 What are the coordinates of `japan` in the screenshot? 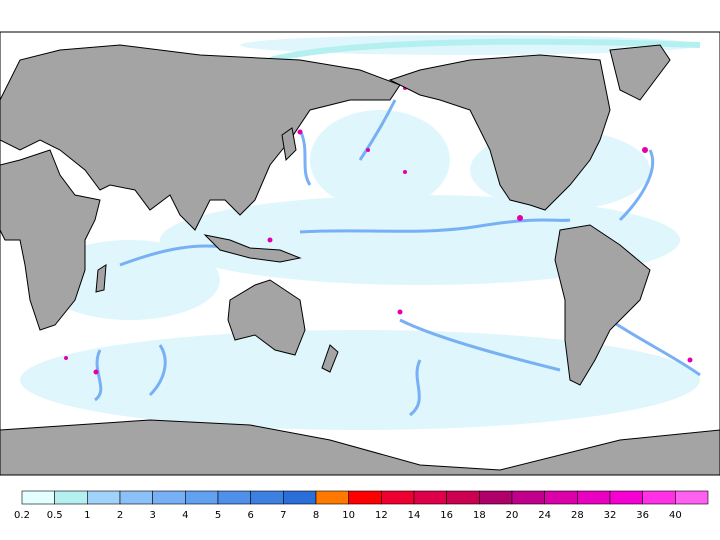 It's located at (289, 144).